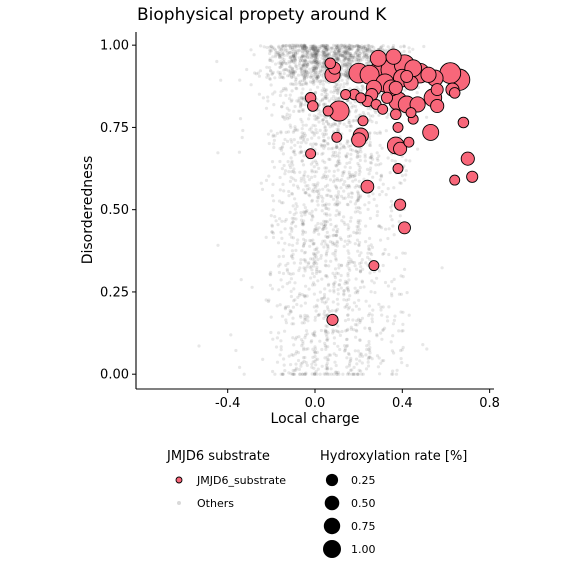 Image resolution: width=576 pixels, height=576 pixels. I want to click on legend-rate-key, so click(332, 526).